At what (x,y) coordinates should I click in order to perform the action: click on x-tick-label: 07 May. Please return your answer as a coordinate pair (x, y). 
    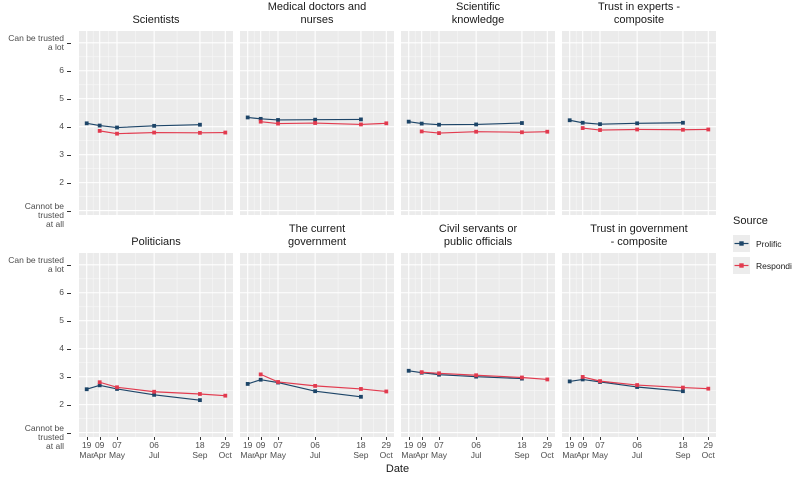
    Looking at the image, I should click on (117, 450).